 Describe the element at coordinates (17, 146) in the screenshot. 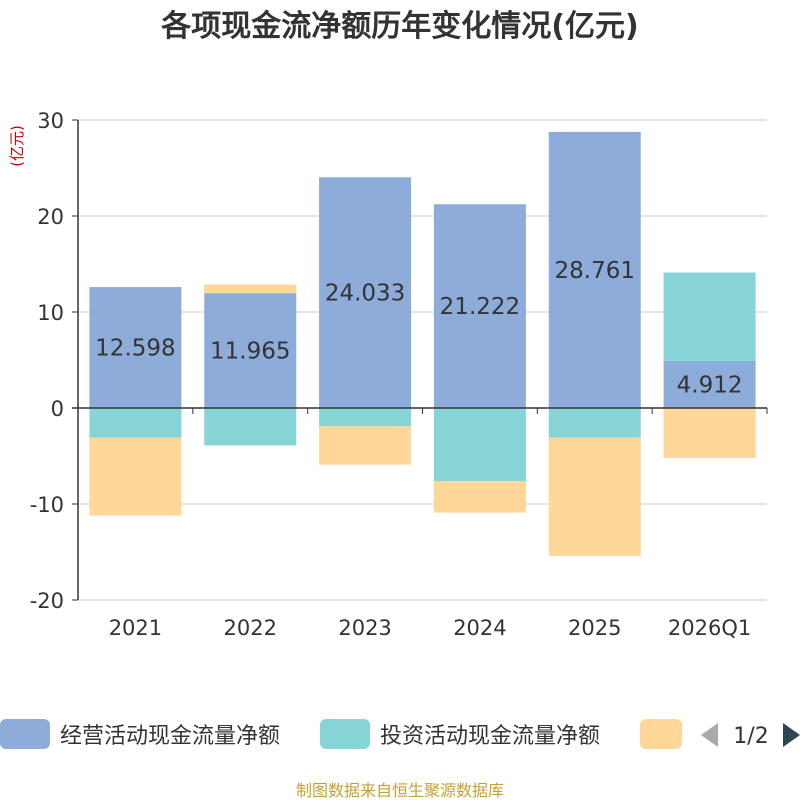

I see `y-axis-label: (亿元)` at that location.